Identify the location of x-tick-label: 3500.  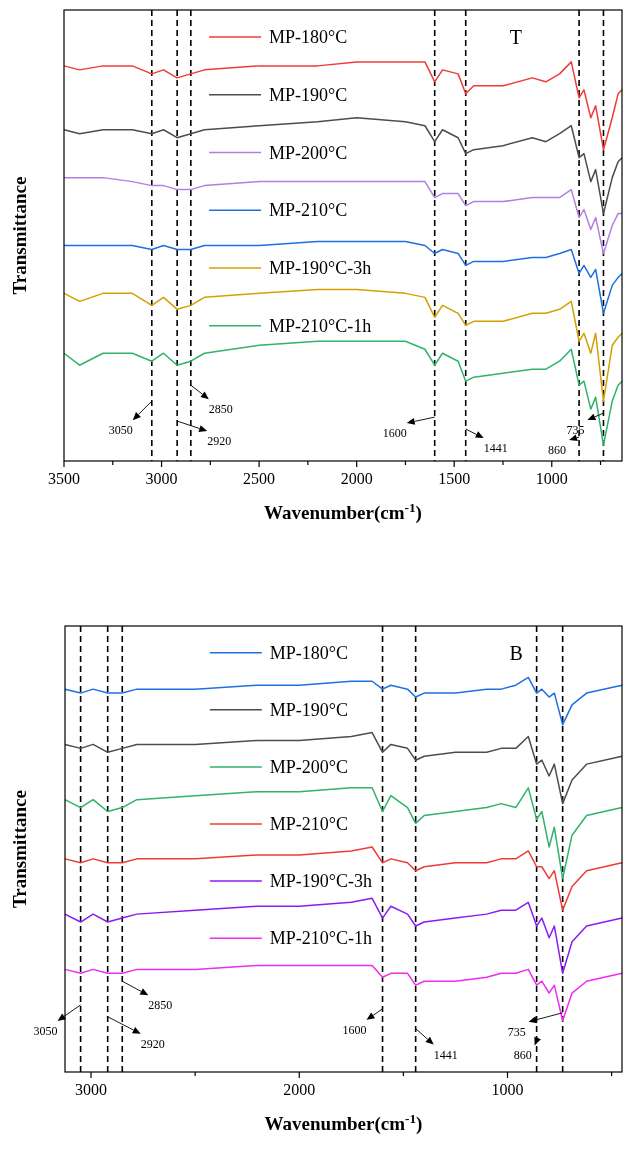
(64, 478).